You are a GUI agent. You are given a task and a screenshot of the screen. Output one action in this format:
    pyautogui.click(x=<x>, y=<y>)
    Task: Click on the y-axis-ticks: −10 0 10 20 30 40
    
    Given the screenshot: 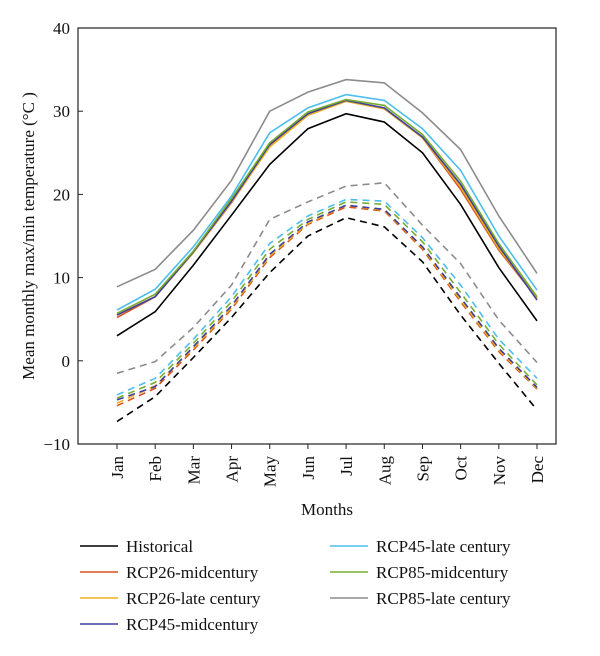 What is the action you would take?
    pyautogui.click(x=63, y=236)
    